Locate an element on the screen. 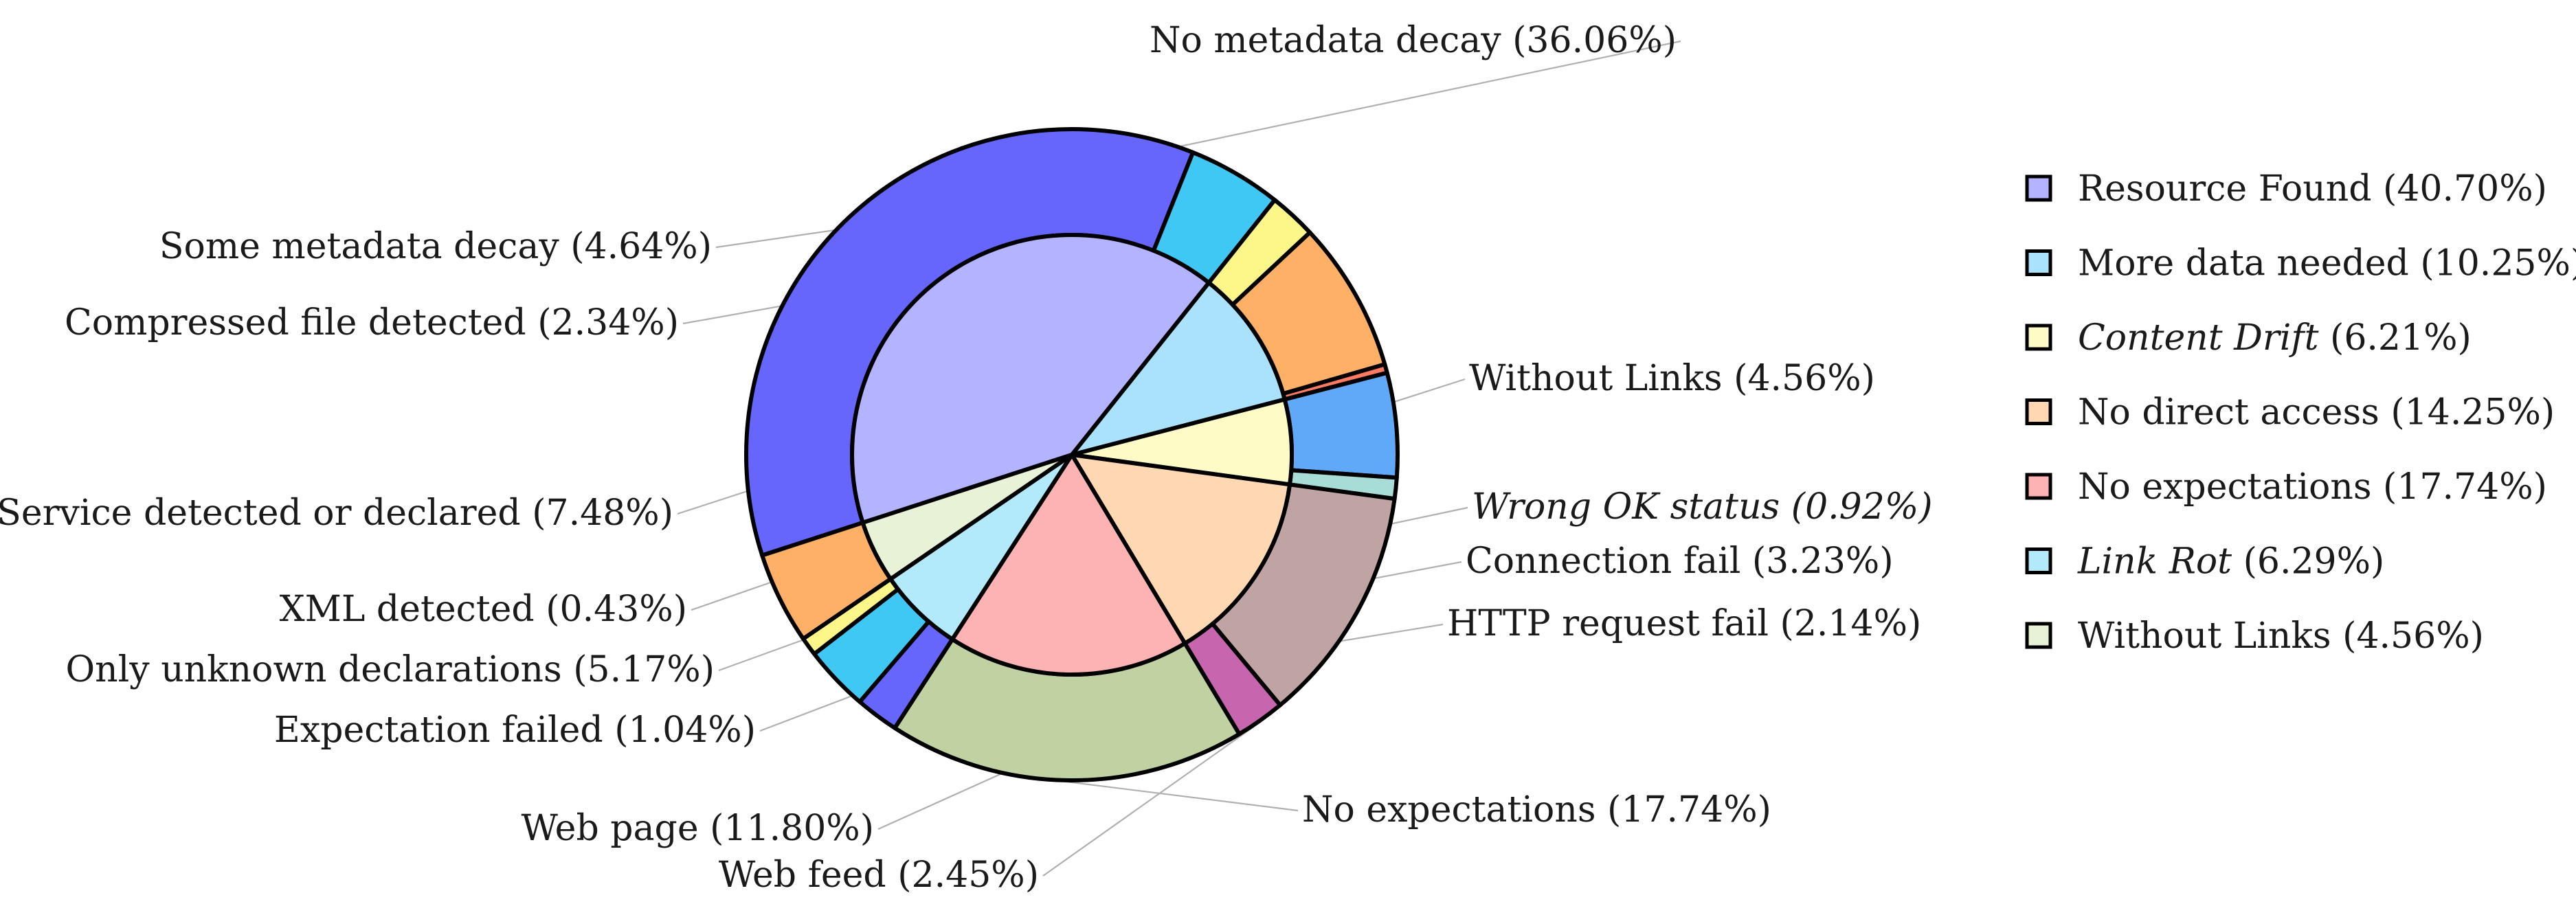  legend-entry-name: Content Drift is located at coordinates (2198, 338).